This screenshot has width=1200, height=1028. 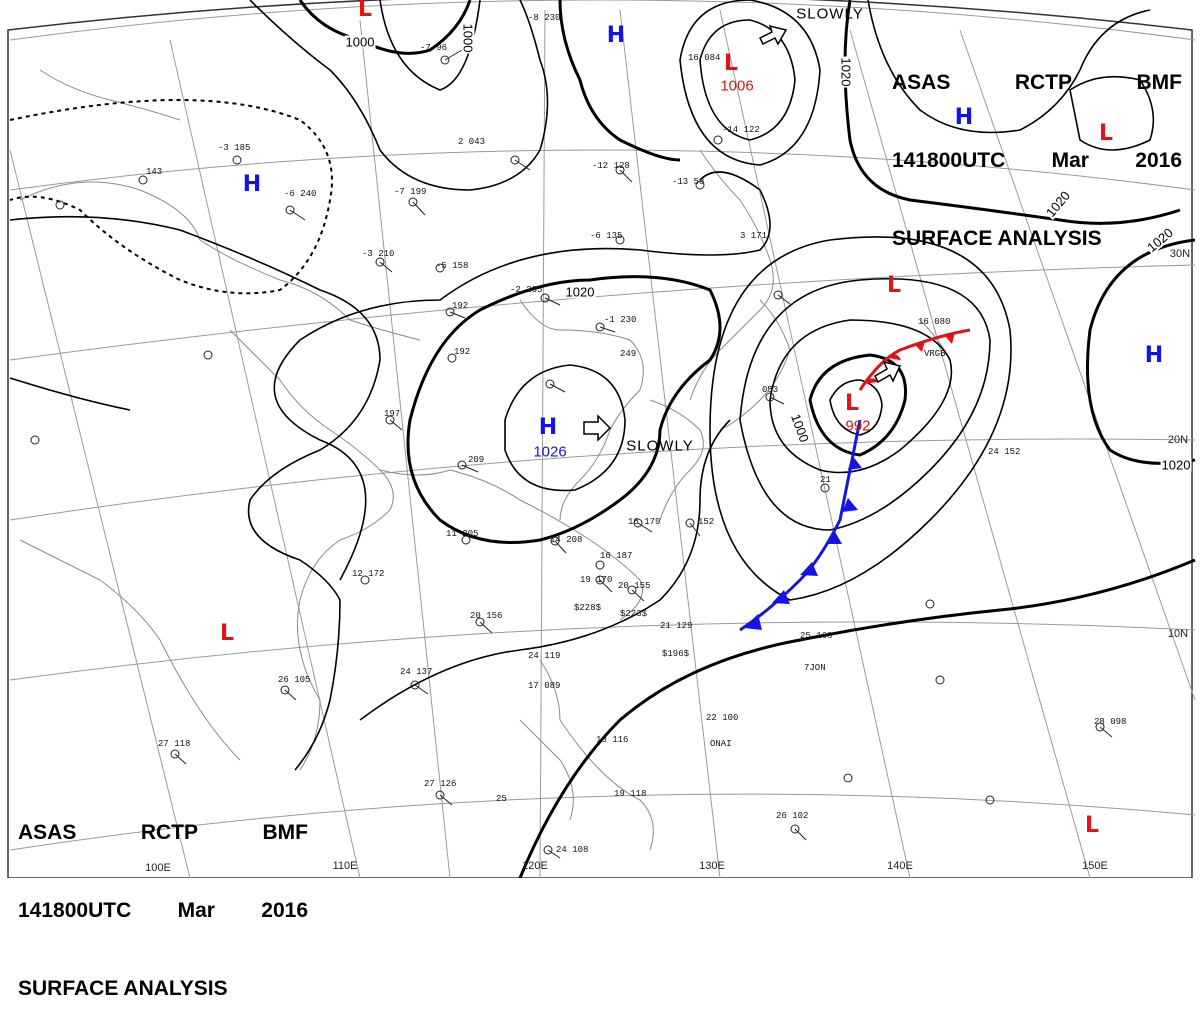 I want to click on station-data: 19 170, so click(x=596, y=580).